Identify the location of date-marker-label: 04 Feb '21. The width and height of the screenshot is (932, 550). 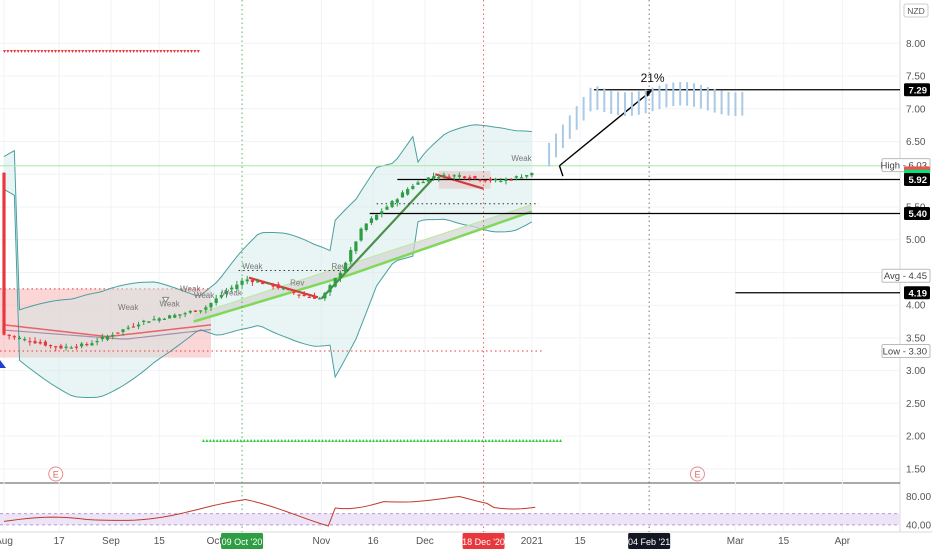
(649, 542).